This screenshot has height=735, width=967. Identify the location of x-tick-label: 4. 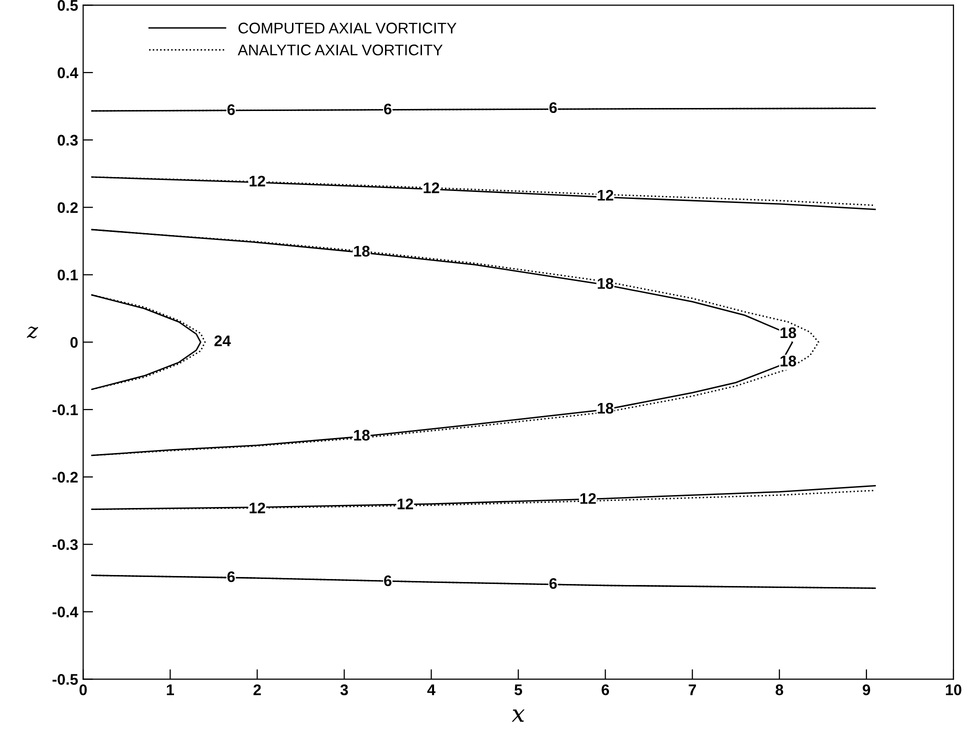
(431, 690).